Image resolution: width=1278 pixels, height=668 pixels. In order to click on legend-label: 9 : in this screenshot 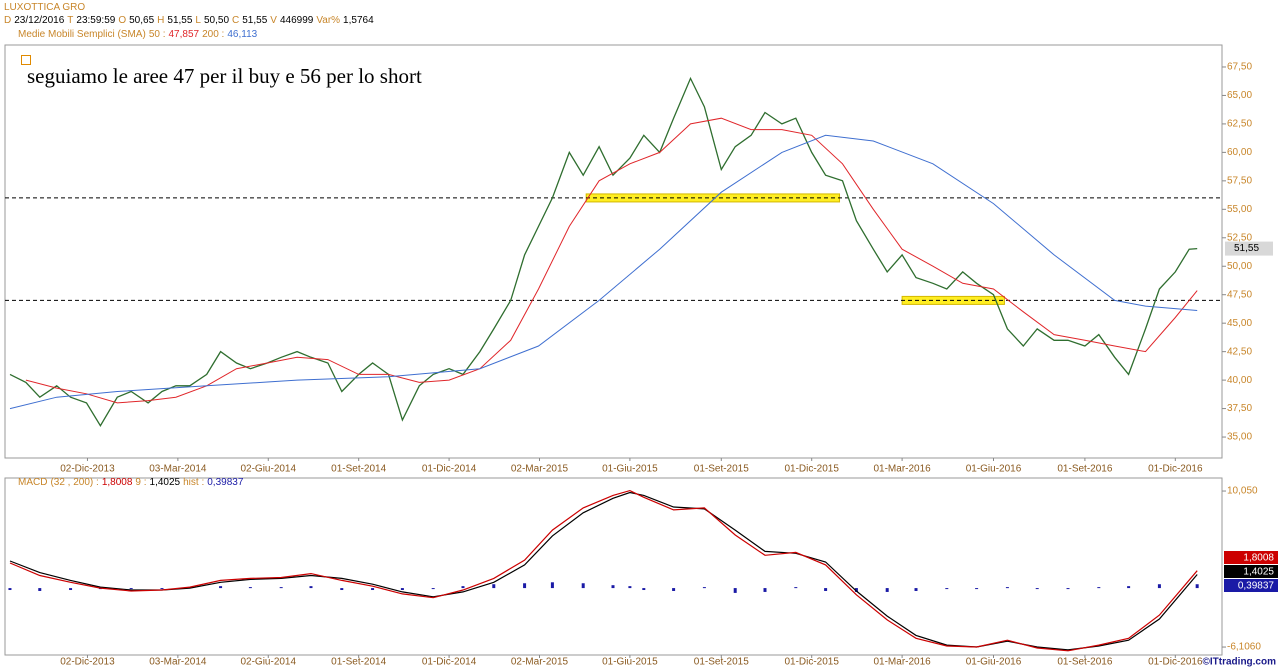, I will do `click(141, 482)`.